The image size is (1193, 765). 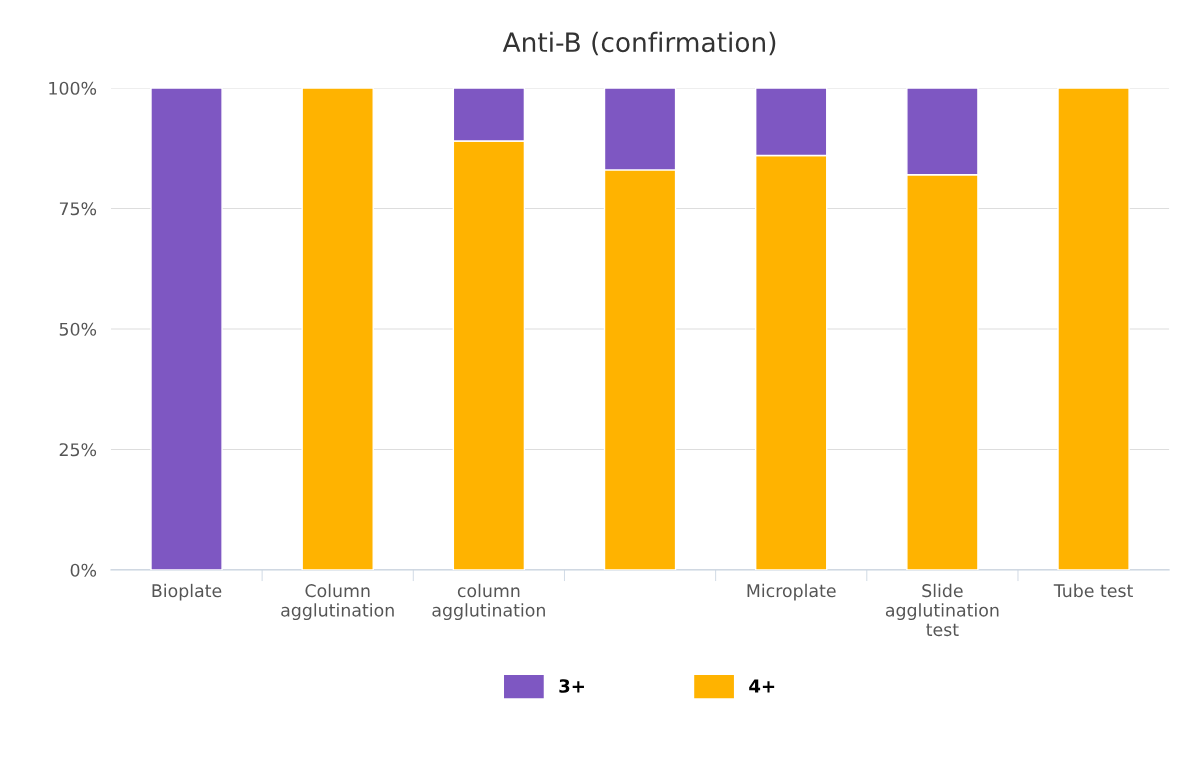 I want to click on chart-title: Anti-B (confirmation), so click(x=639, y=43).